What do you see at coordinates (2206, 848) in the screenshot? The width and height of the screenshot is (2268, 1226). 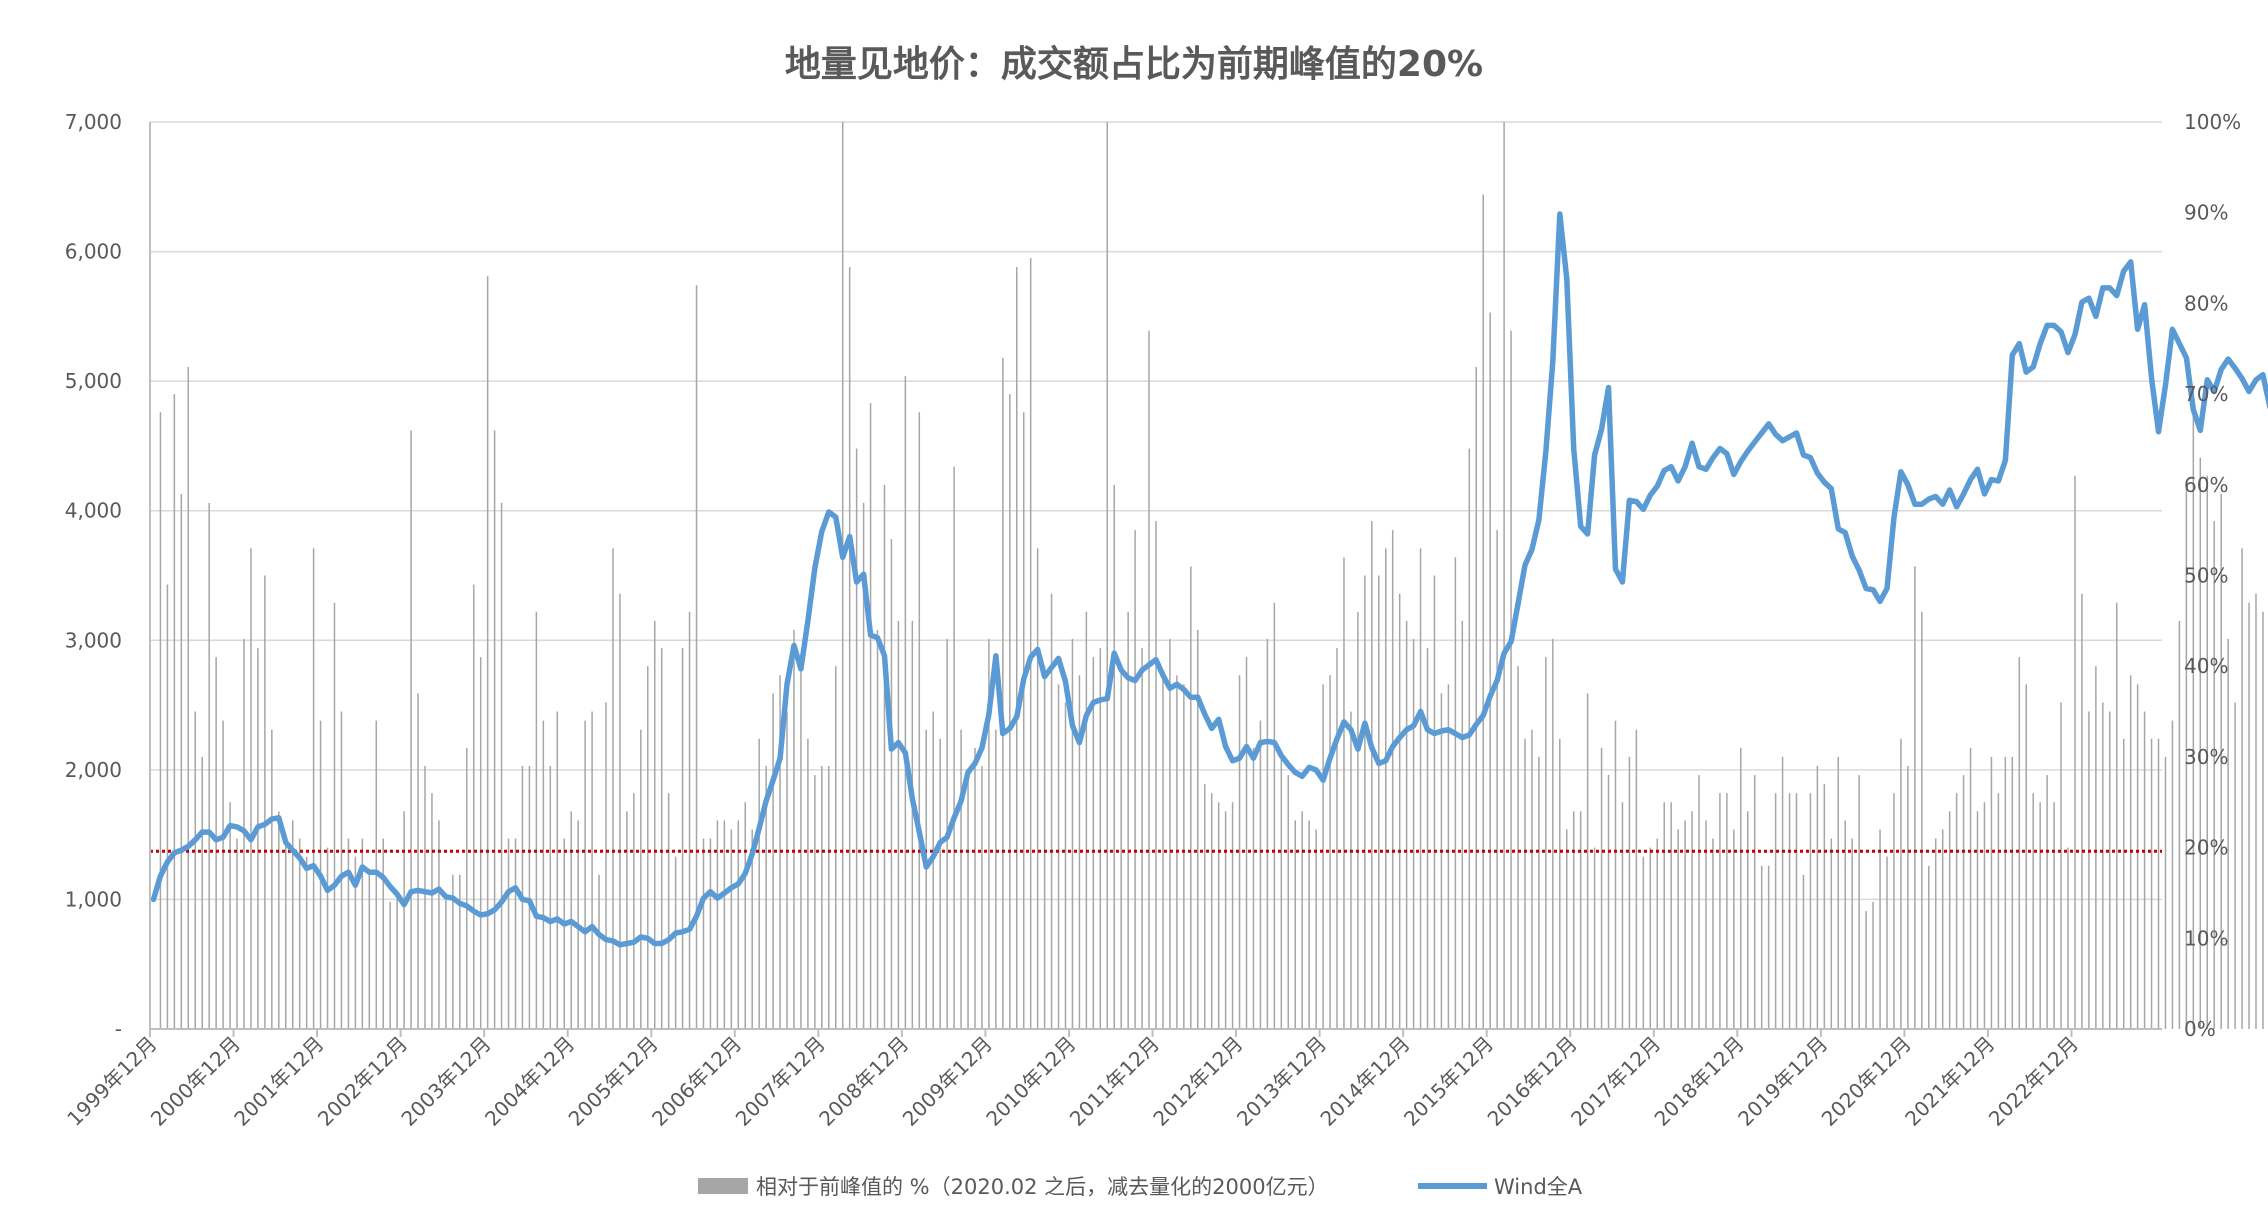 I see `right-tick-label: 20%` at bounding box center [2206, 848].